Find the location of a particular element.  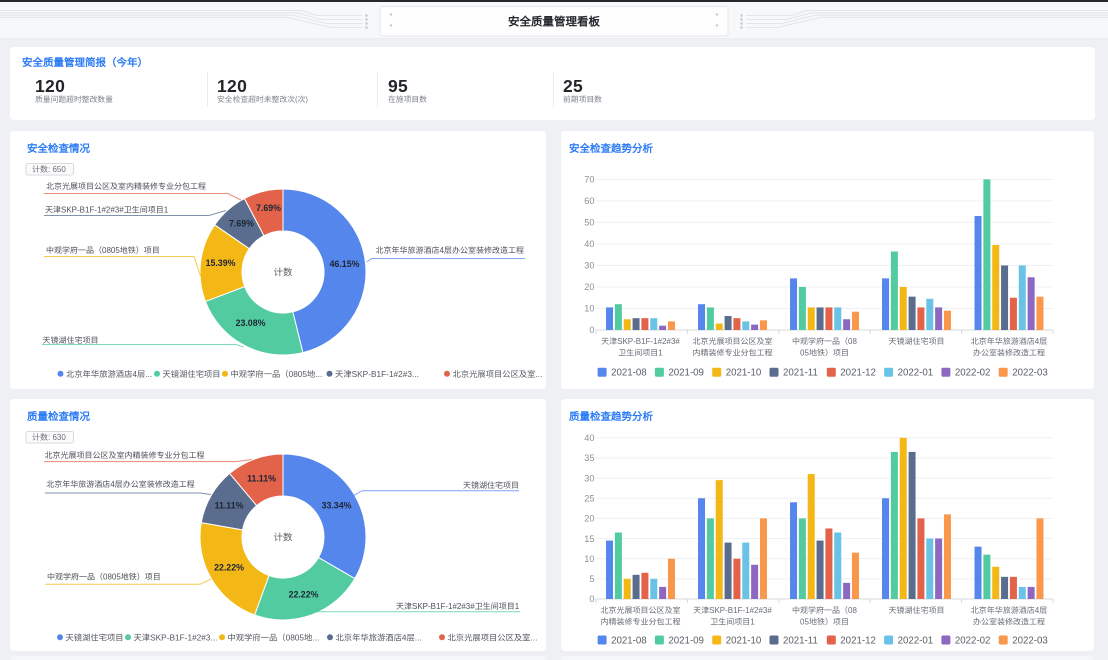

svg-text: 35 is located at coordinates (589, 458).